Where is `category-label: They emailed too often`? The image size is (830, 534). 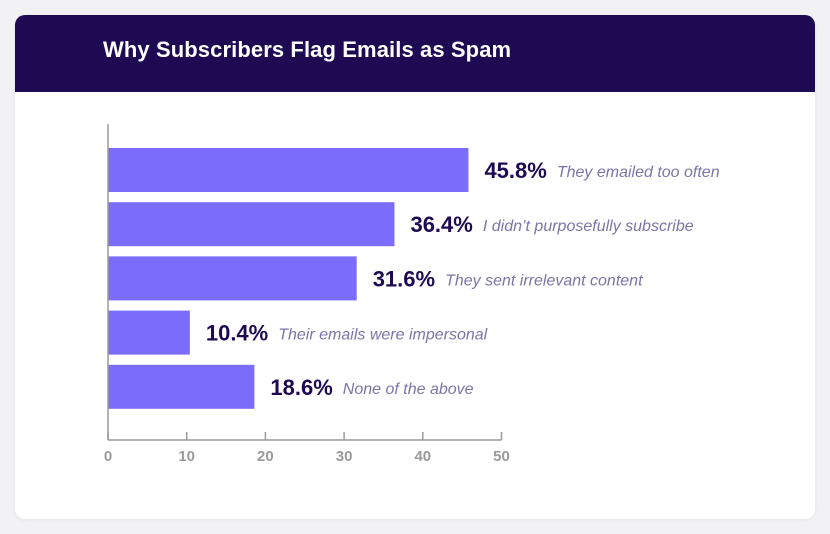
category-label: They emailed too often is located at coordinates (638, 172).